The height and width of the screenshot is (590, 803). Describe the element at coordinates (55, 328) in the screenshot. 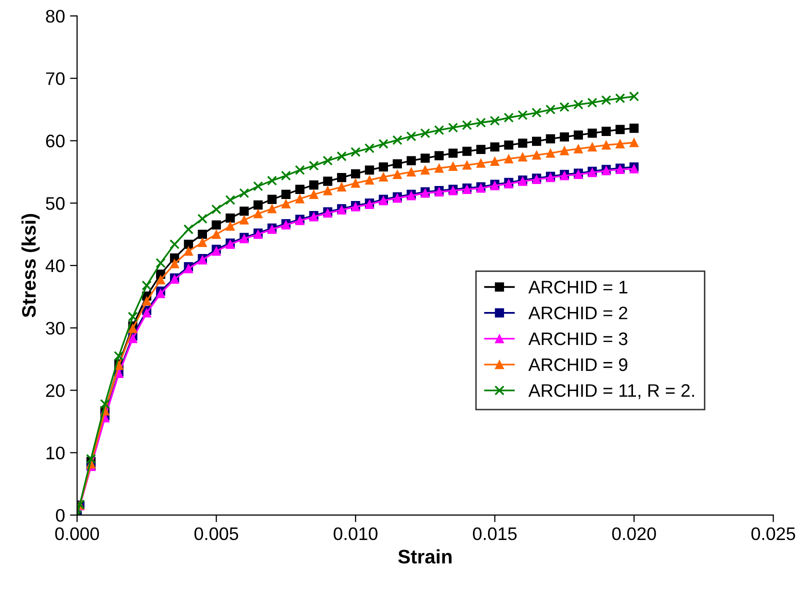

I see `y-tick-label: 30` at that location.